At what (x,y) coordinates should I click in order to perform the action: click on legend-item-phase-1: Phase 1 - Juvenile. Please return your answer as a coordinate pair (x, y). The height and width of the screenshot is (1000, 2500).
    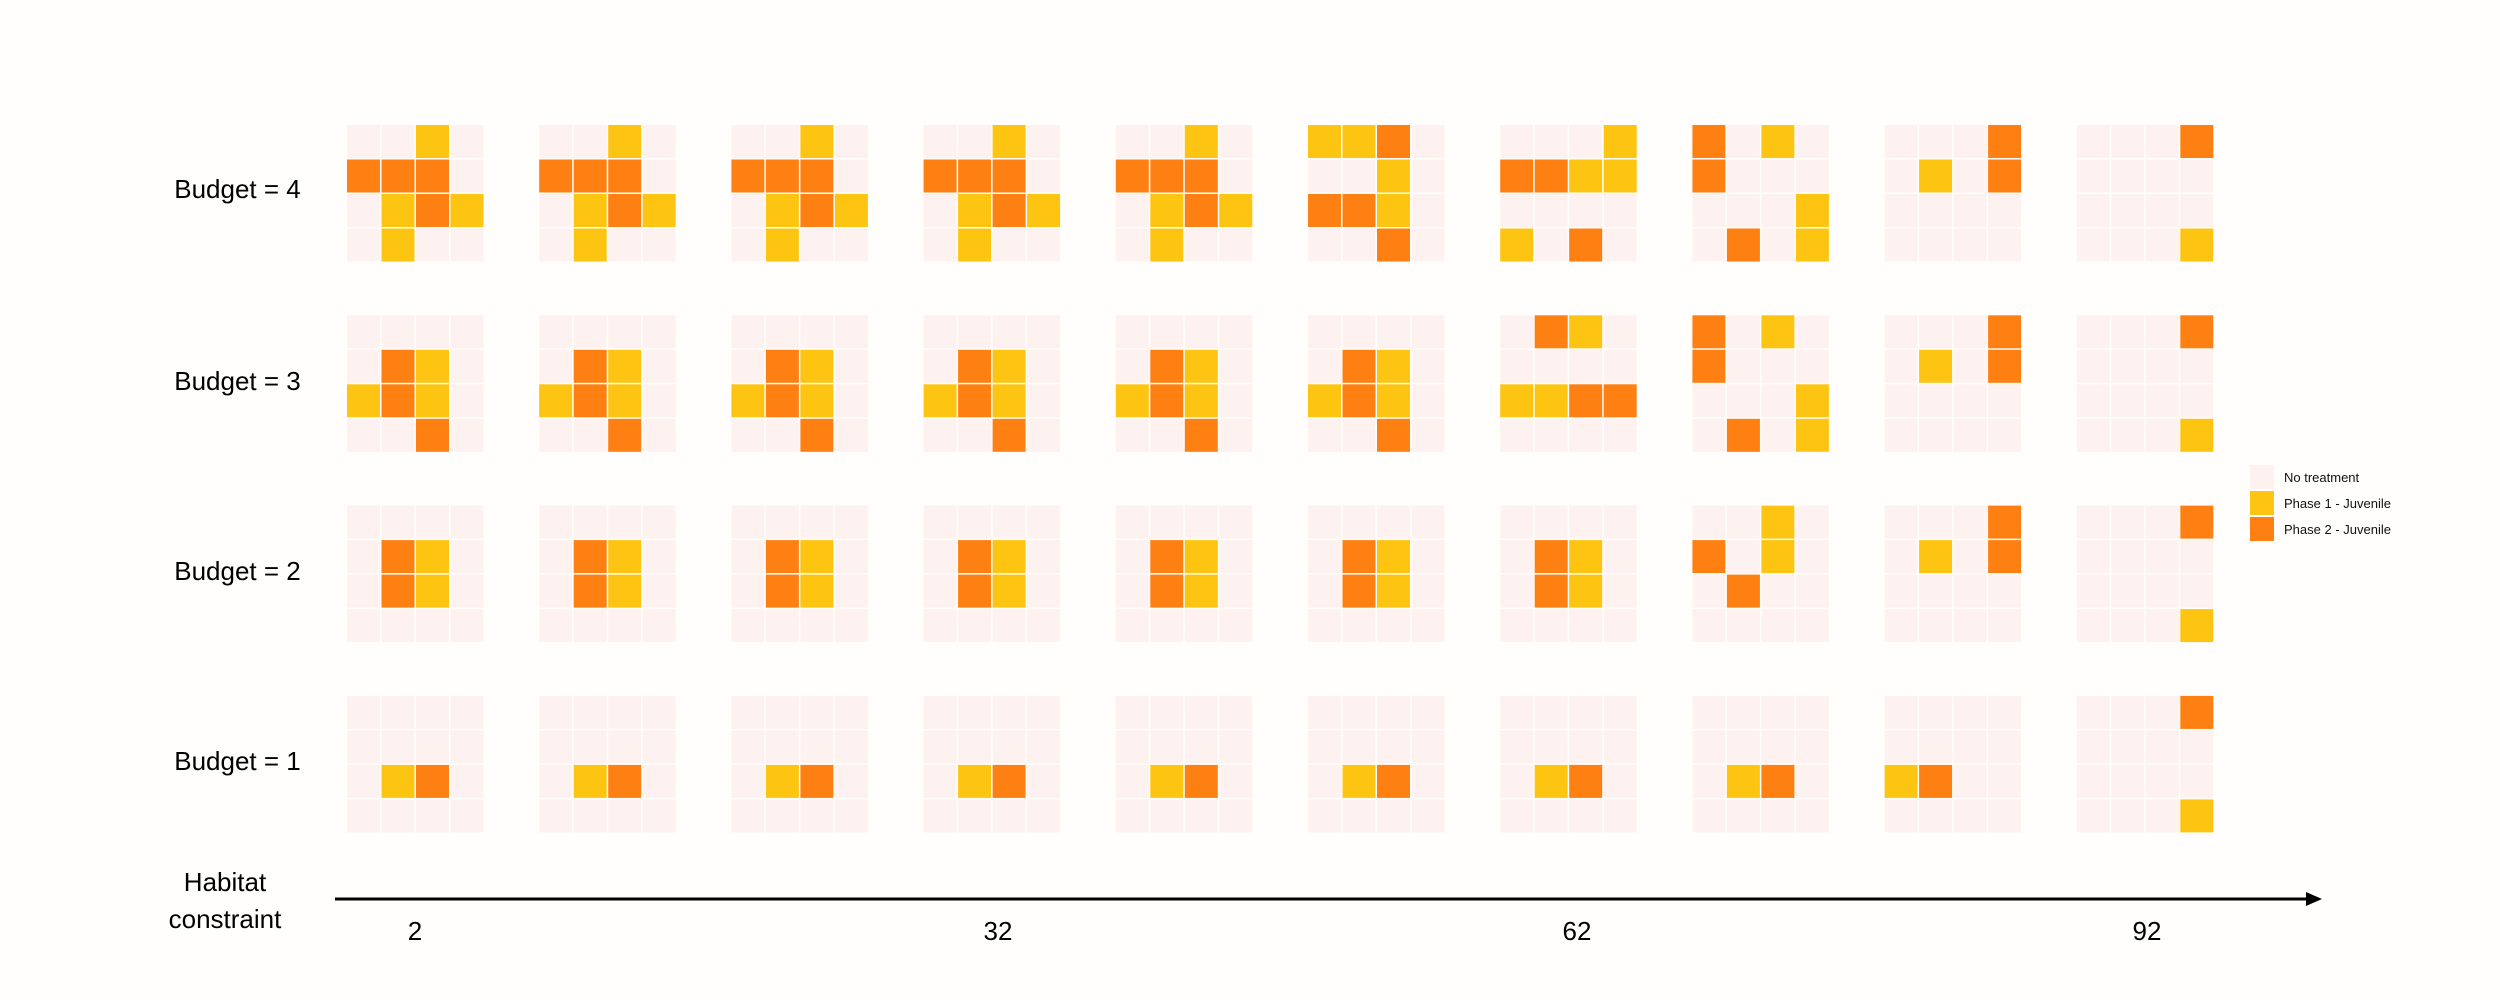
    Looking at the image, I should click on (2320, 503).